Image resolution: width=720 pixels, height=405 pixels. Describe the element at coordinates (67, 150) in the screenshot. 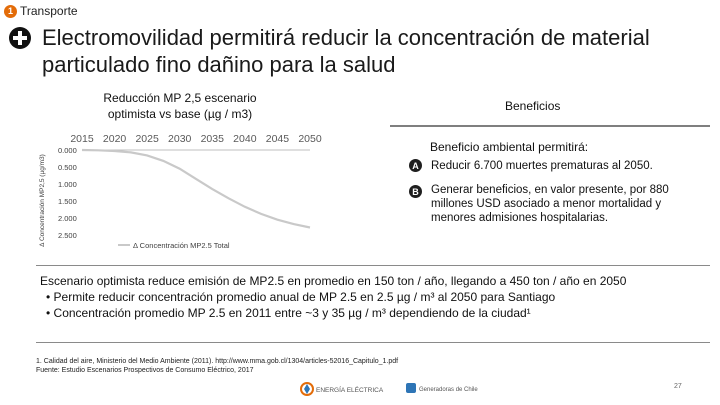

I see `y-tick-label: 0.000` at that location.